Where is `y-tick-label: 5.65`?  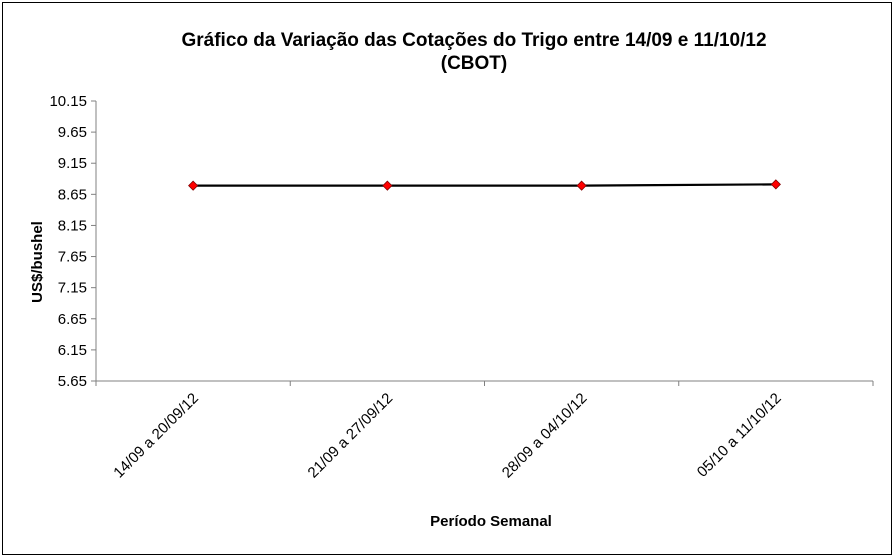 y-tick-label: 5.65 is located at coordinates (72, 381).